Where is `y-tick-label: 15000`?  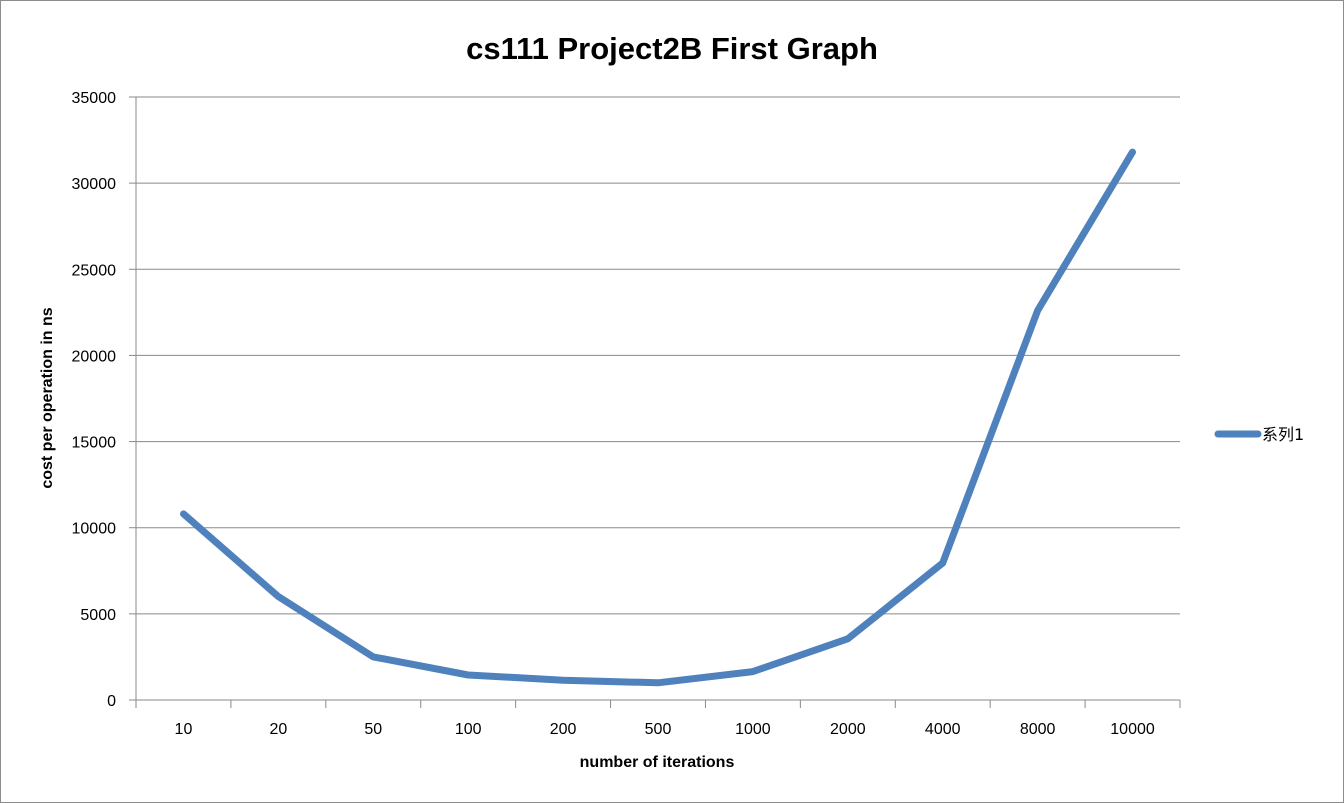 y-tick-label: 15000 is located at coordinates (94, 443).